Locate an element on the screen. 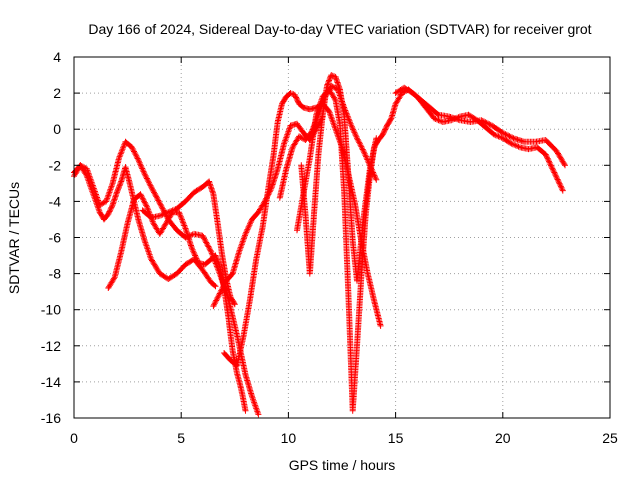  y-tick-label: 0 is located at coordinates (57, 129).